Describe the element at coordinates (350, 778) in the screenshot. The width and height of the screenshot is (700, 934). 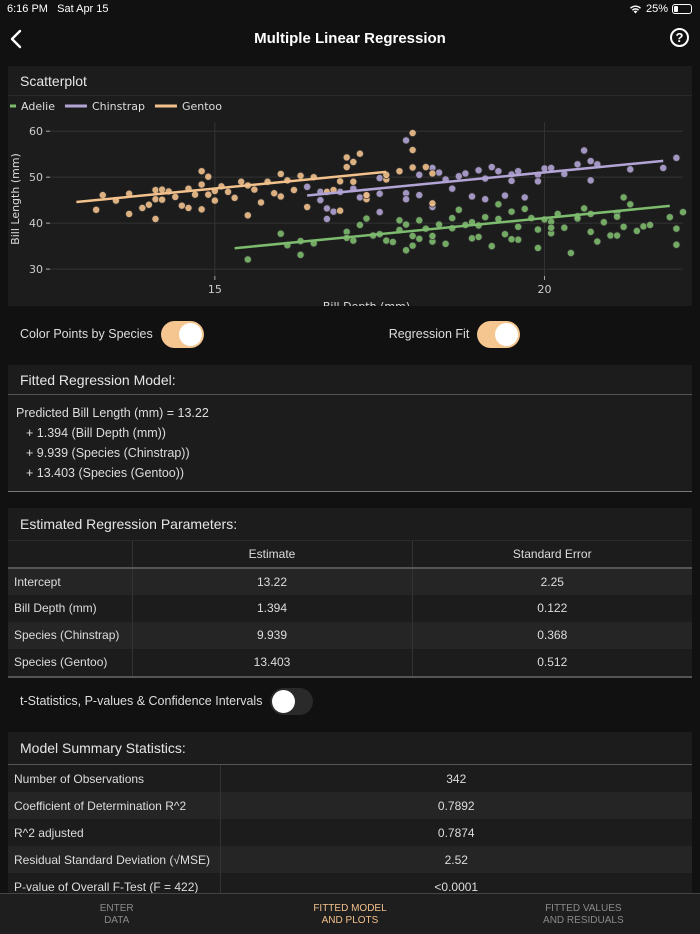
I see `table-row: Number of Observations 342` at that location.